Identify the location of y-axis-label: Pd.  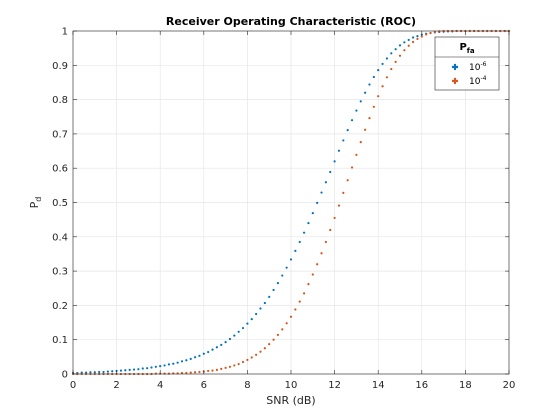
(35, 203).